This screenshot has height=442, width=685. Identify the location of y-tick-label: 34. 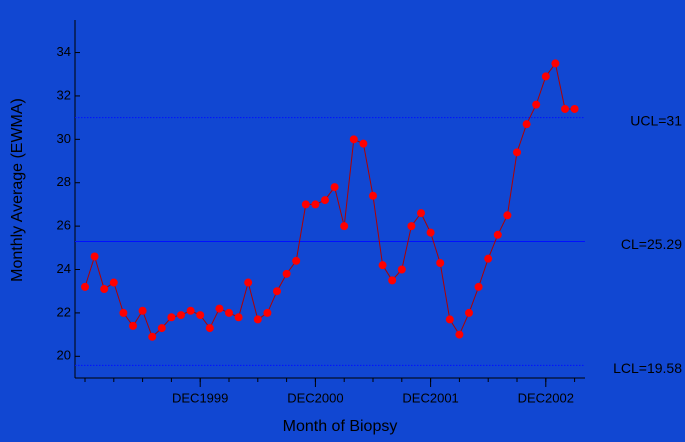
(64, 51).